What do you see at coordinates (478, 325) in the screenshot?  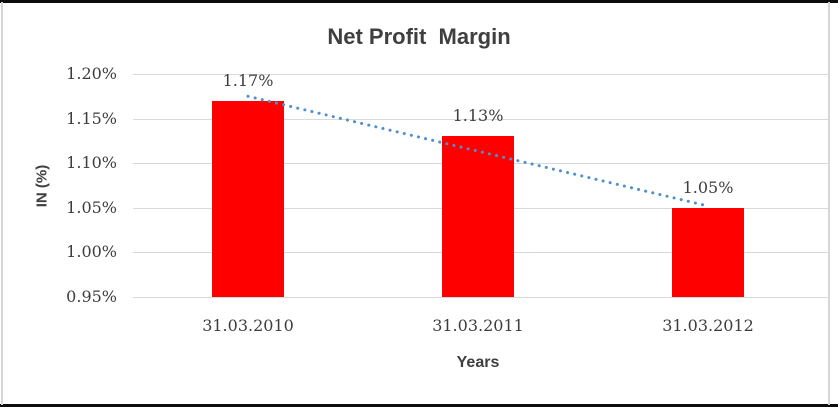 I see `x-tick-label: 31.03.2011` at bounding box center [478, 325].